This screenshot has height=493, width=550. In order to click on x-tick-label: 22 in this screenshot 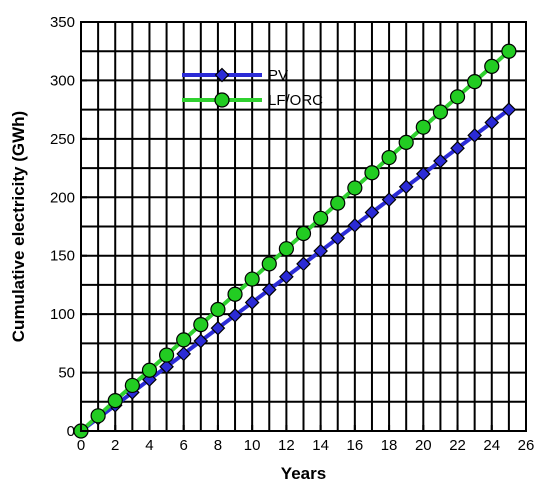, I will do `click(457, 445)`.